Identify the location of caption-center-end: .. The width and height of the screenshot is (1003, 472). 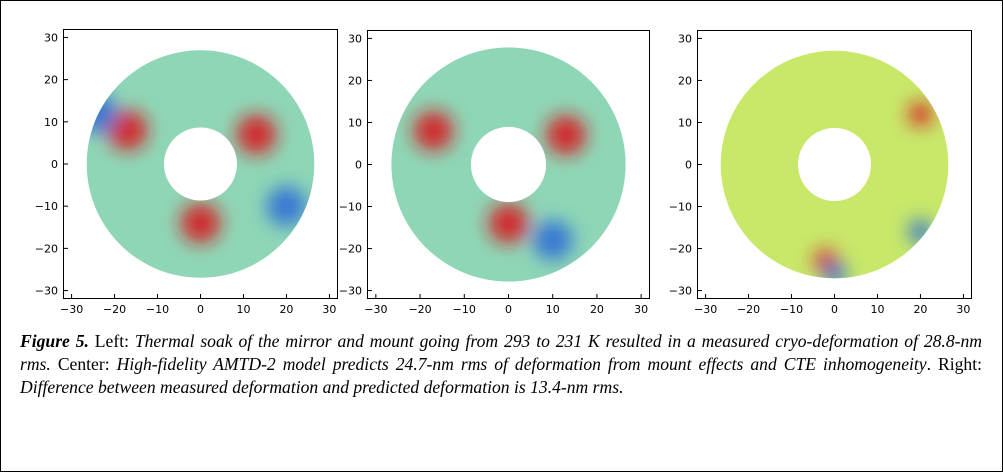
(929, 364).